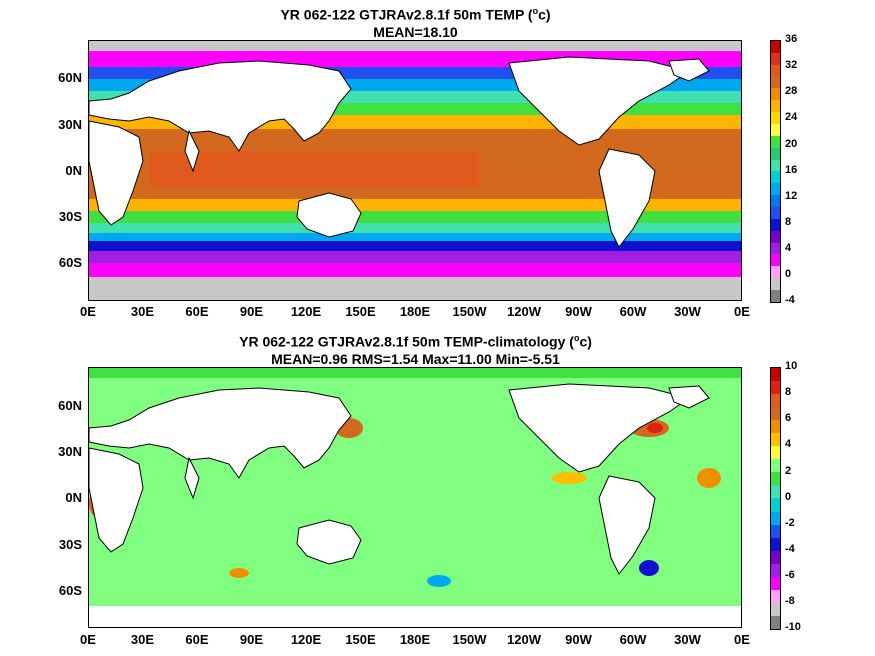 This screenshot has height=656, width=875. What do you see at coordinates (142, 311) in the screenshot?
I see `p1-xtick-1: 30E` at bounding box center [142, 311].